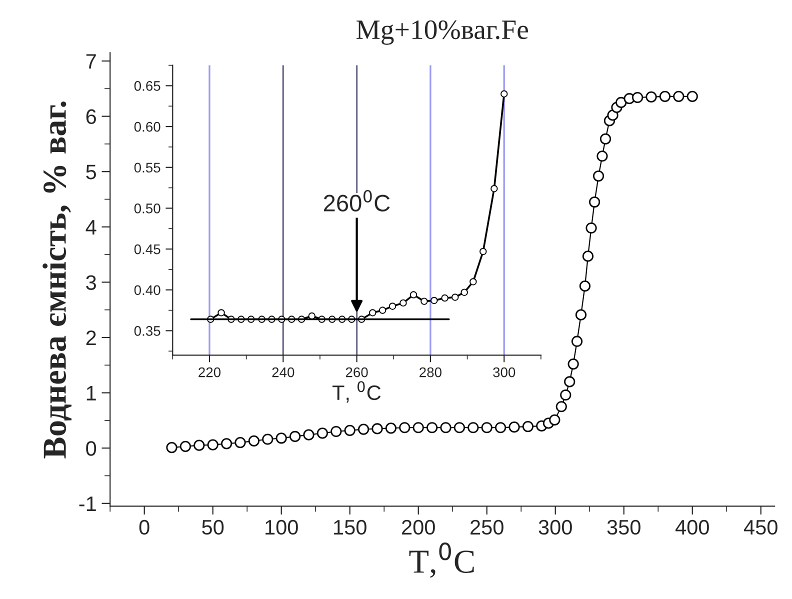 The height and width of the screenshot is (599, 792). What do you see at coordinates (431, 372) in the screenshot?
I see `x-tick-label: 280` at bounding box center [431, 372].